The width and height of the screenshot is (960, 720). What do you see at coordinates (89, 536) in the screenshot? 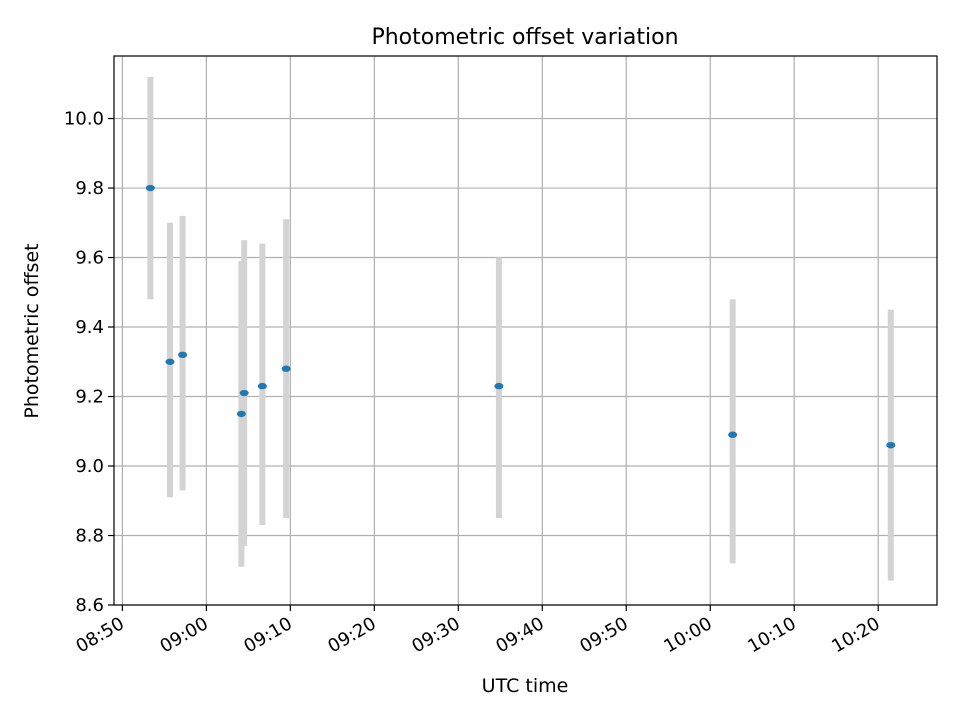
I see `y-tick-label: 8.8` at bounding box center [89, 536].